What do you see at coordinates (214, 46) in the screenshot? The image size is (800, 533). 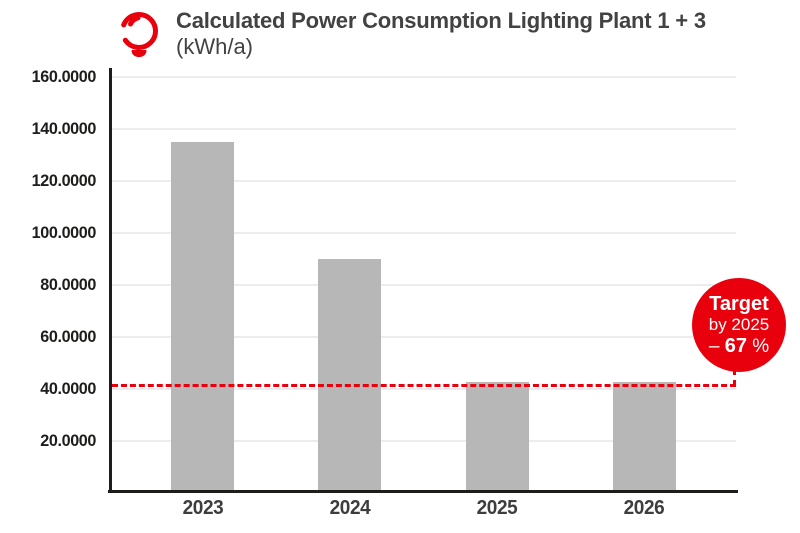 I see `chart-title-unit: (kWh/a)` at bounding box center [214, 46].